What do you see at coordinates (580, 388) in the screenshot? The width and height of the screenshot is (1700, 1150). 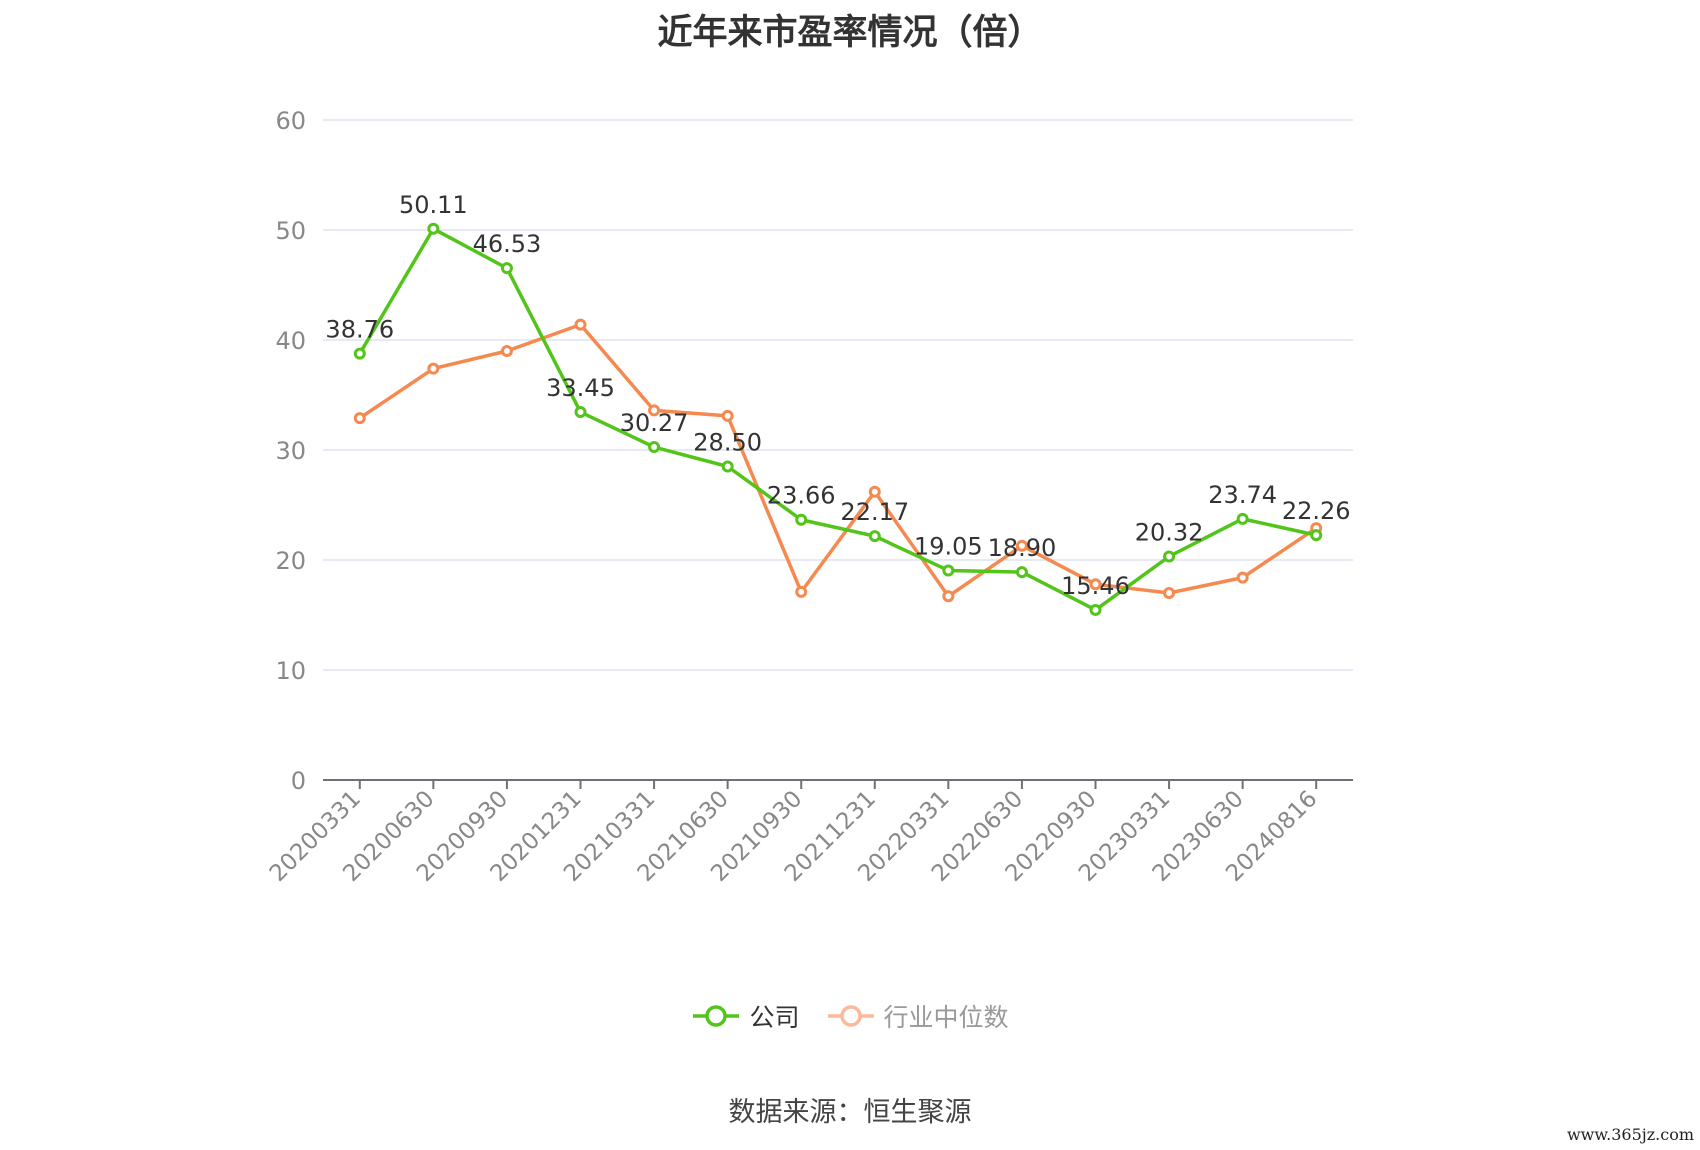 I see `data-label: 33.45` at bounding box center [580, 388].